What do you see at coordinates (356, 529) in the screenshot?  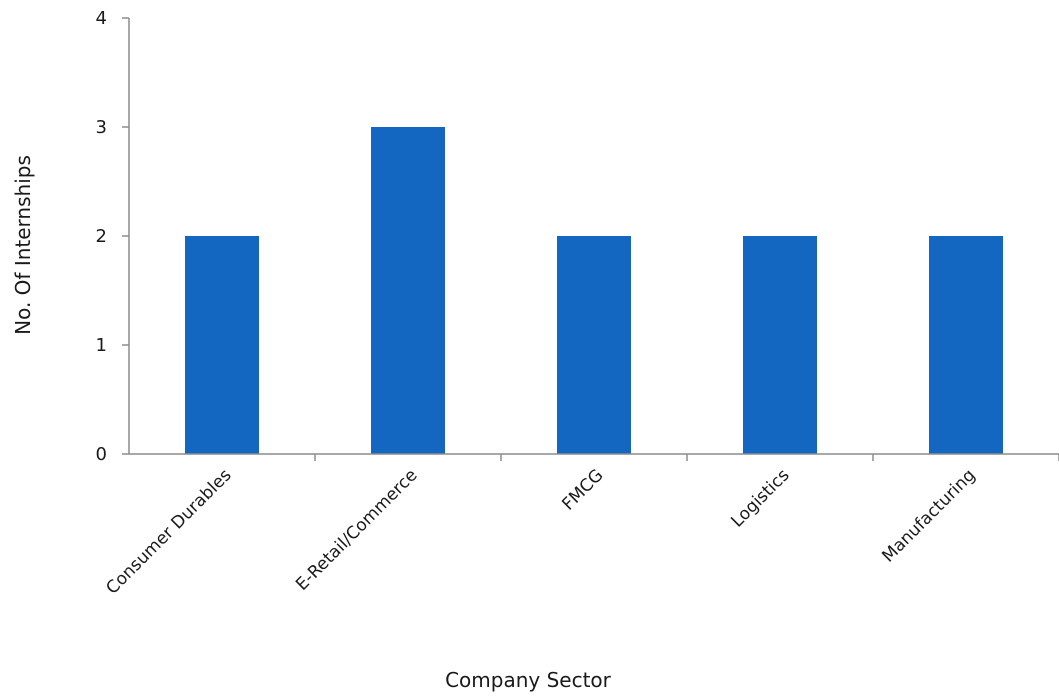 I see `x-category-label: E-Retail/Commerce` at bounding box center [356, 529].